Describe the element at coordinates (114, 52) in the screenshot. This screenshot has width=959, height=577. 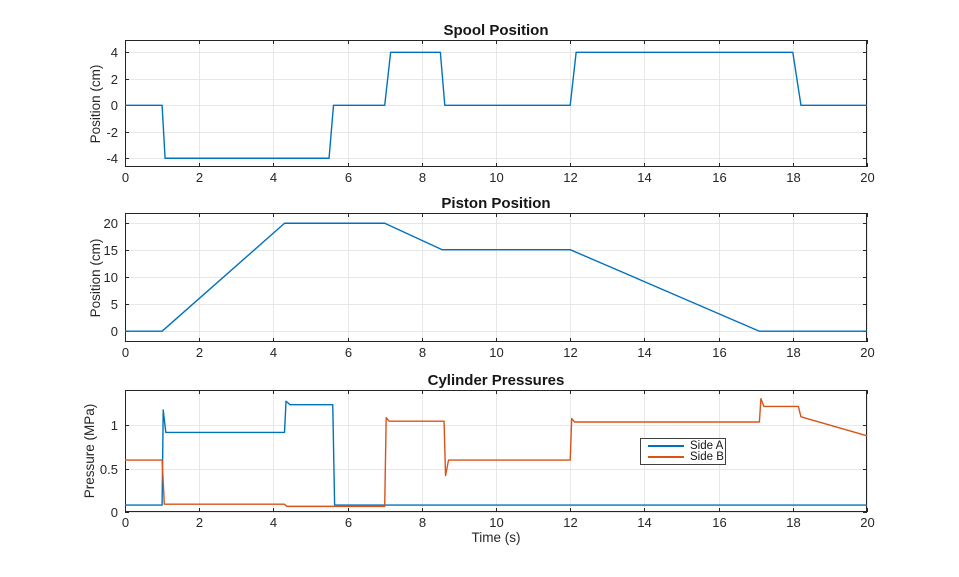
I see `y-tick-label: 4` at that location.